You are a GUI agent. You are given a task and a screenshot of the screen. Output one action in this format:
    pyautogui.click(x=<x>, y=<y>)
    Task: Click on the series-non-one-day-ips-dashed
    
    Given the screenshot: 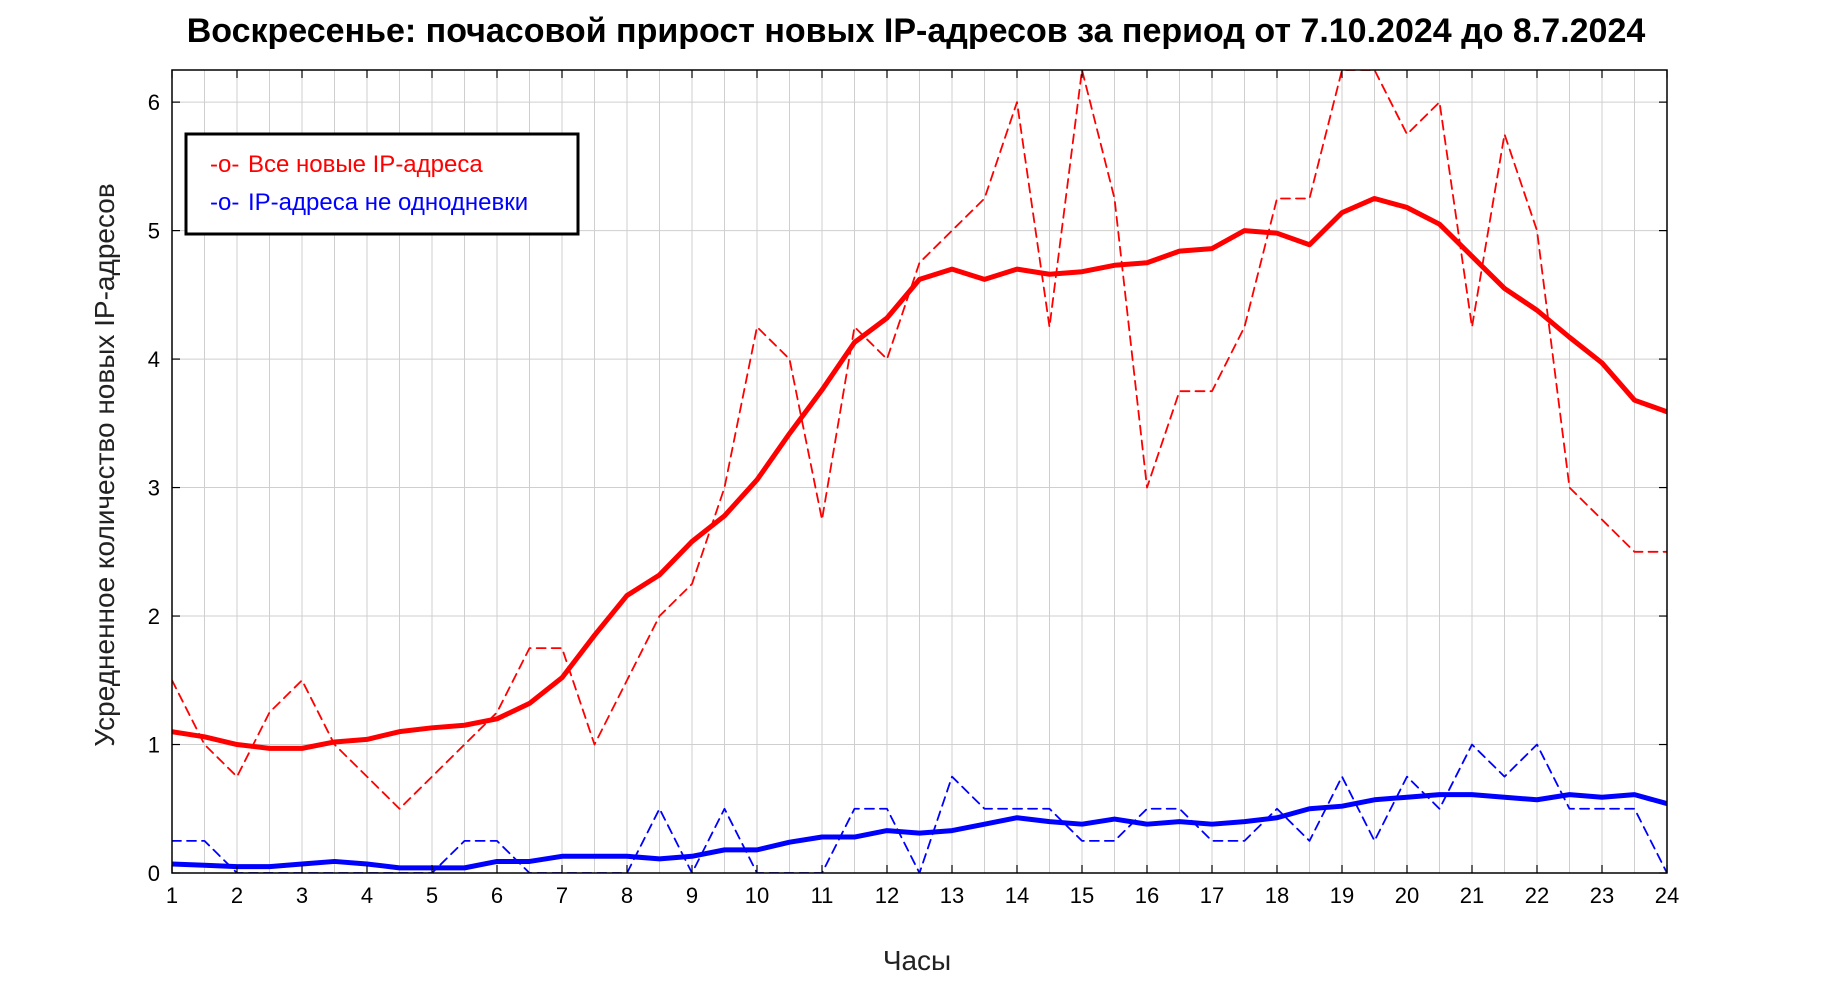 What is the action you would take?
    pyautogui.click(x=919, y=808)
    